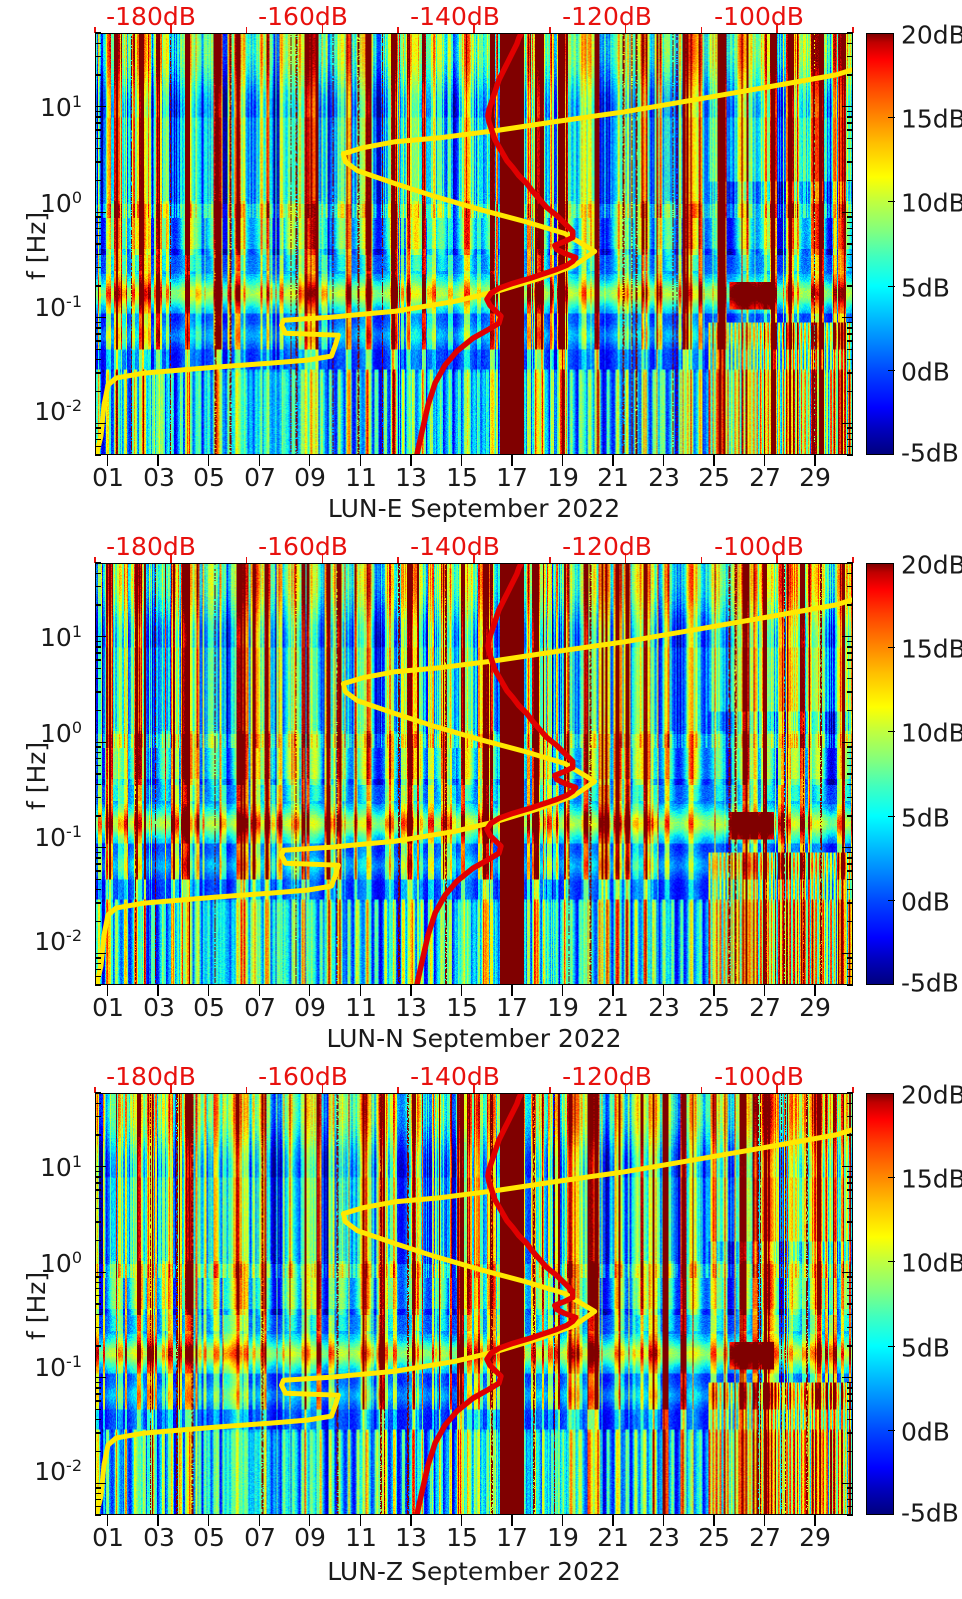  What do you see at coordinates (98, 903) in the screenshot?
I see `y-axis-tick-1-0.030` at bounding box center [98, 903].